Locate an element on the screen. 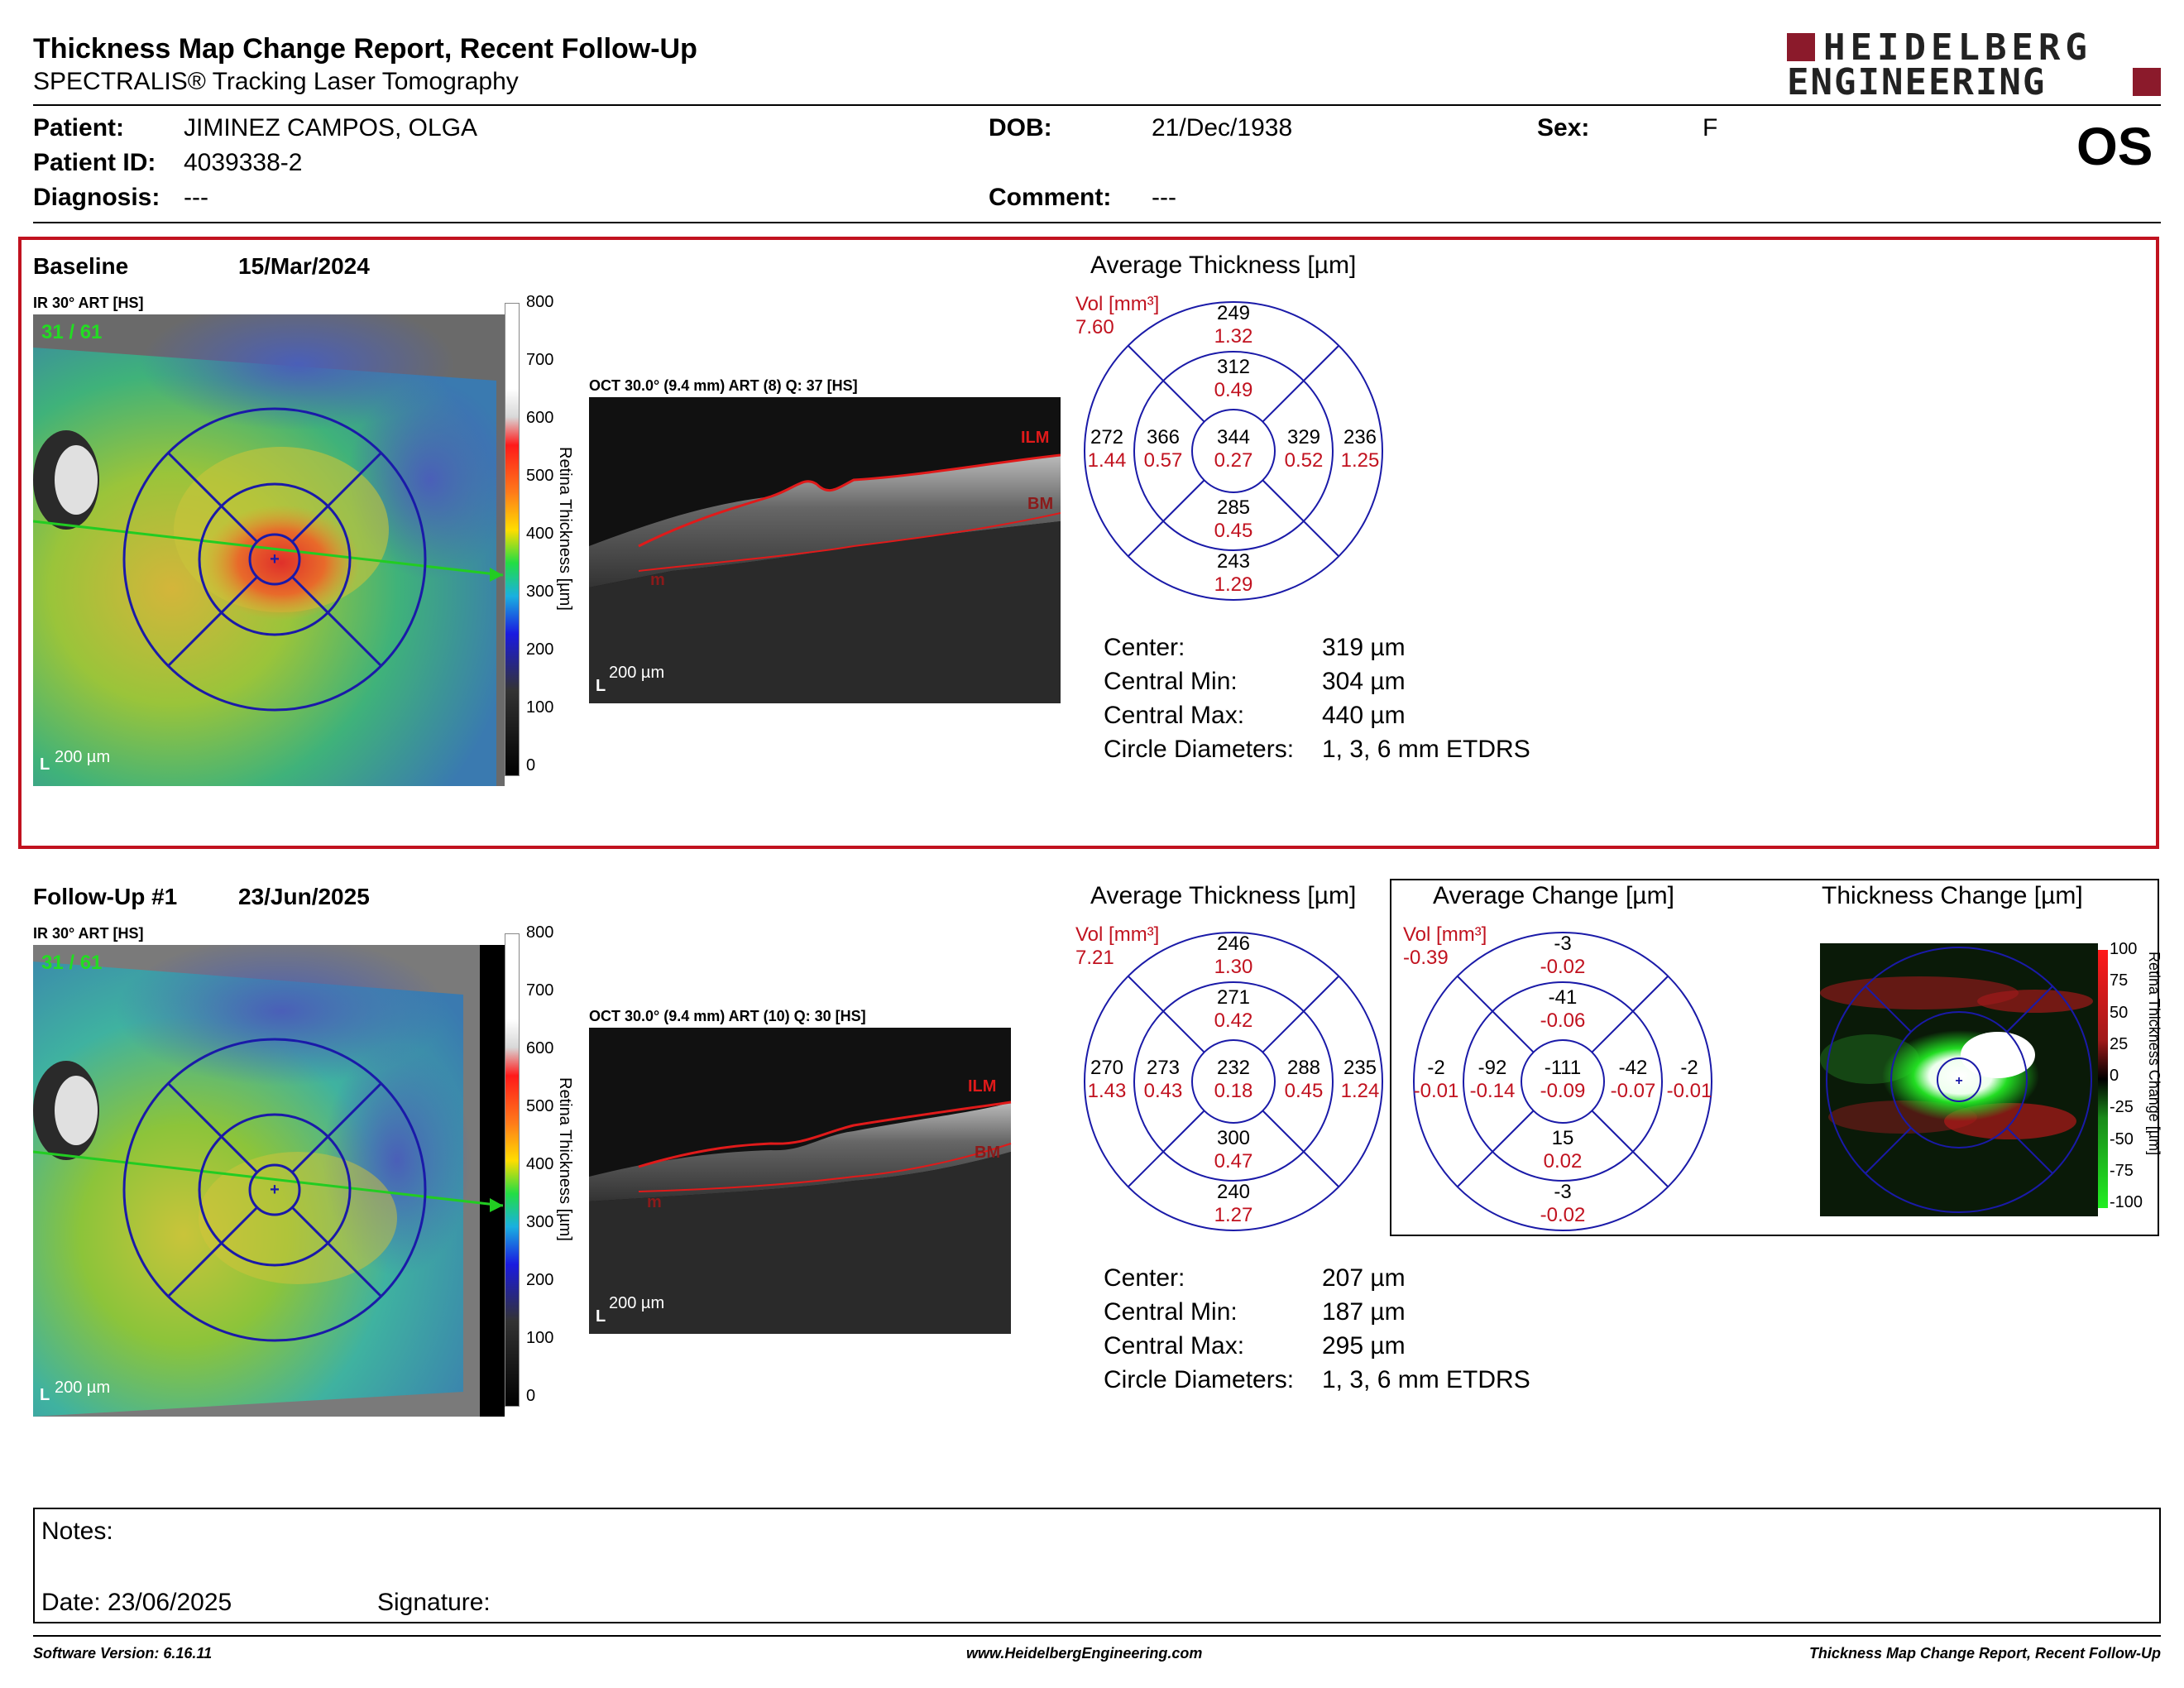  baseline-oct-scan: L ILM BM m 200 µm is located at coordinates (825, 550).